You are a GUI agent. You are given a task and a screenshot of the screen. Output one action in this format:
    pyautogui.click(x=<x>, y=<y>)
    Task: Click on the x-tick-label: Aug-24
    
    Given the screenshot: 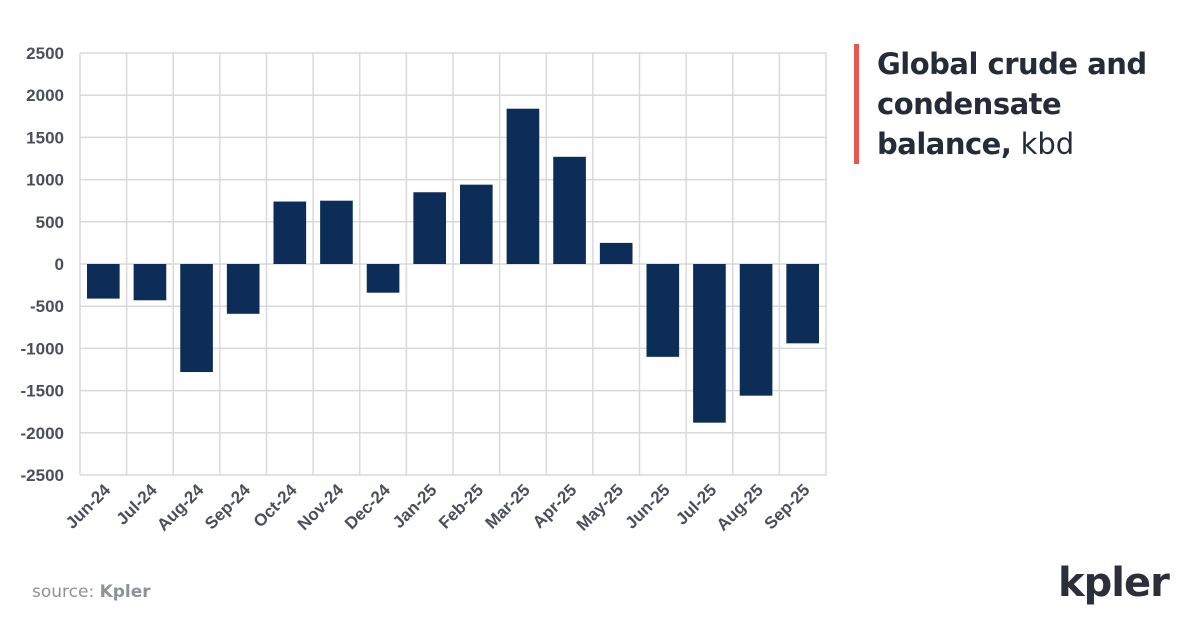 What is the action you would take?
    pyautogui.click(x=180, y=507)
    